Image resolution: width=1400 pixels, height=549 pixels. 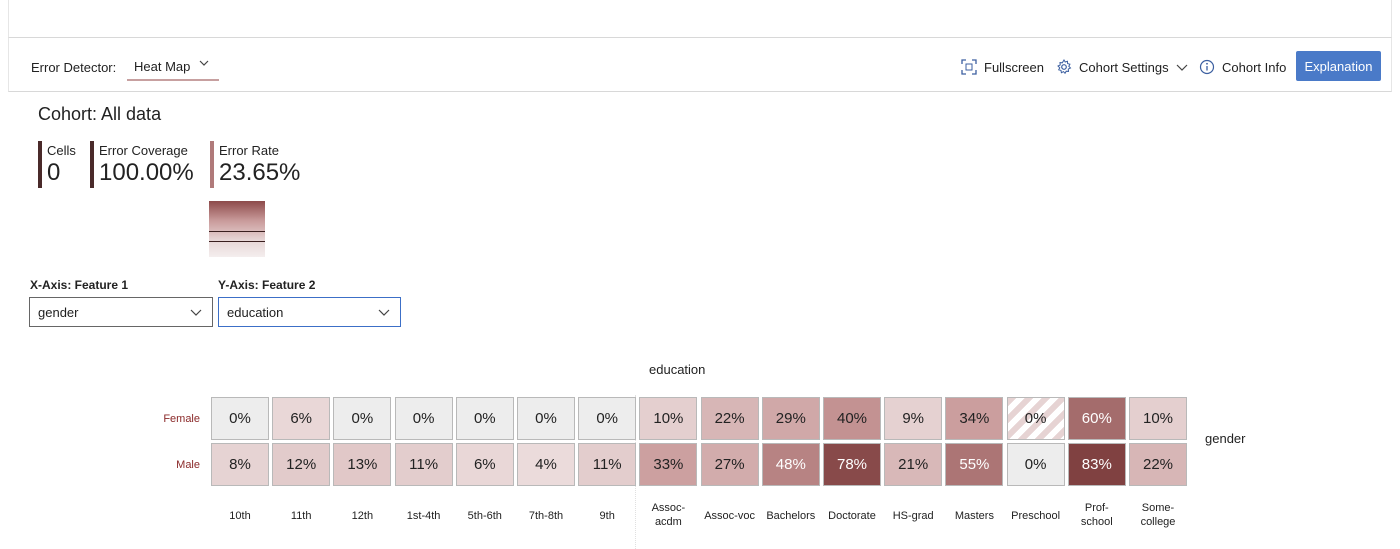 What do you see at coordinates (1096, 464) in the screenshot?
I see `heatmap-cell: 83%` at bounding box center [1096, 464].